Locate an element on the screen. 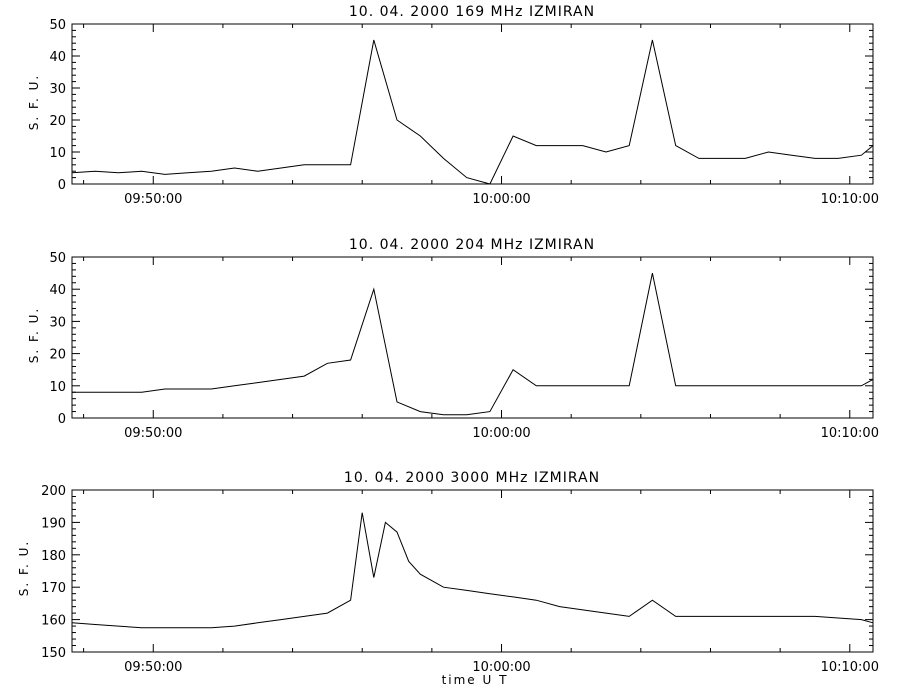  x-axis-label: time U T is located at coordinates (475, 680).